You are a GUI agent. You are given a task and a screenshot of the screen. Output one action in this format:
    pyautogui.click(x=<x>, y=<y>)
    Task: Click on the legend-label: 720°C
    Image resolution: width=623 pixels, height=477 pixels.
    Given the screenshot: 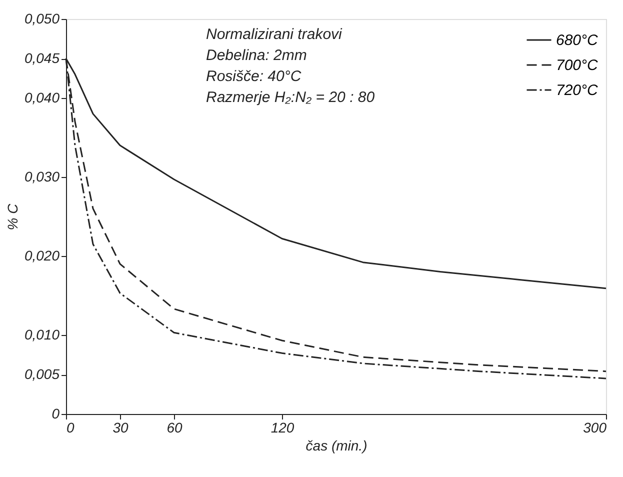 What is the action you would take?
    pyautogui.click(x=577, y=90)
    